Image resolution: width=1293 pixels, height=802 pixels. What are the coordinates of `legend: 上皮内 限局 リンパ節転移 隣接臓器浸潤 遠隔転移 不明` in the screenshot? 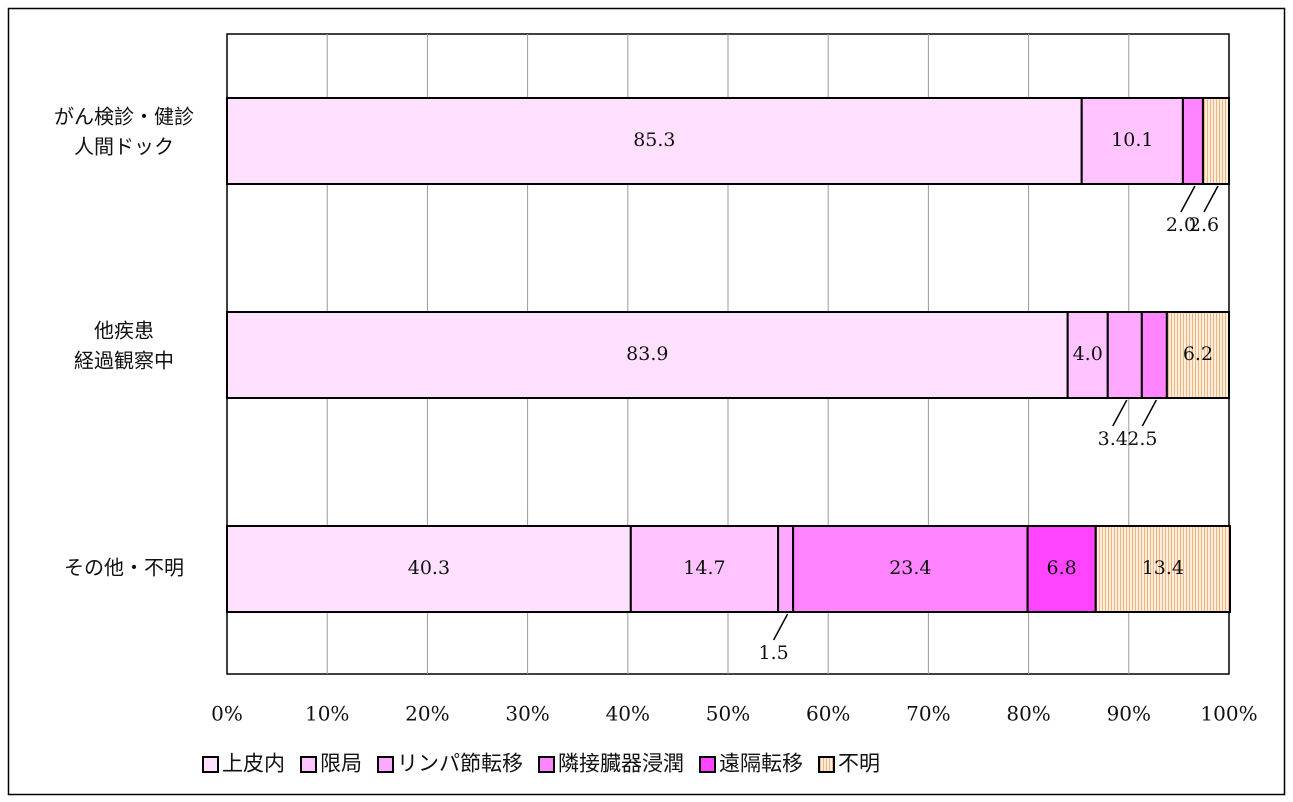 It's located at (541, 764).